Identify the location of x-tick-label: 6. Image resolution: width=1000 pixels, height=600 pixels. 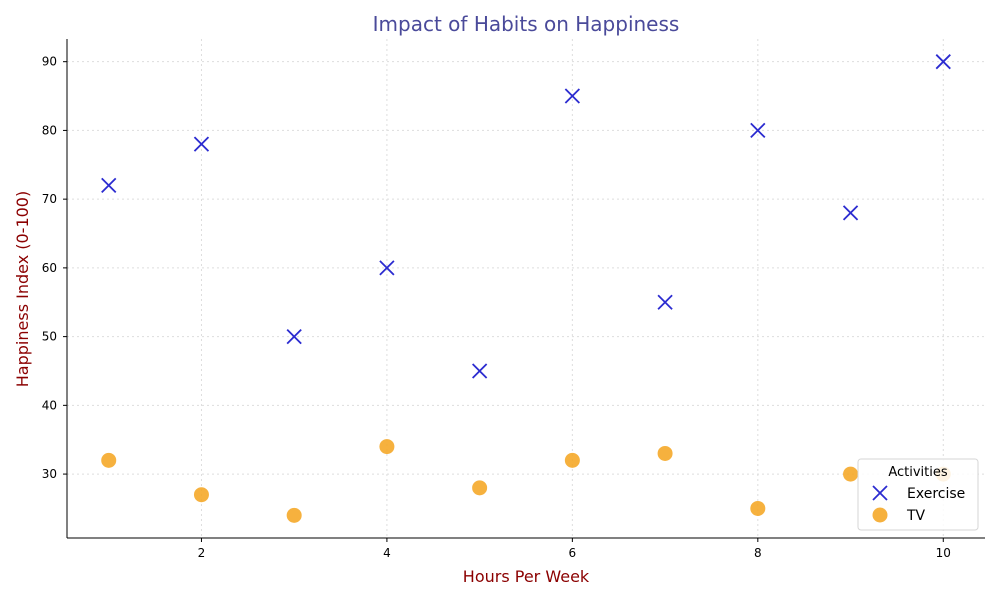
(573, 553).